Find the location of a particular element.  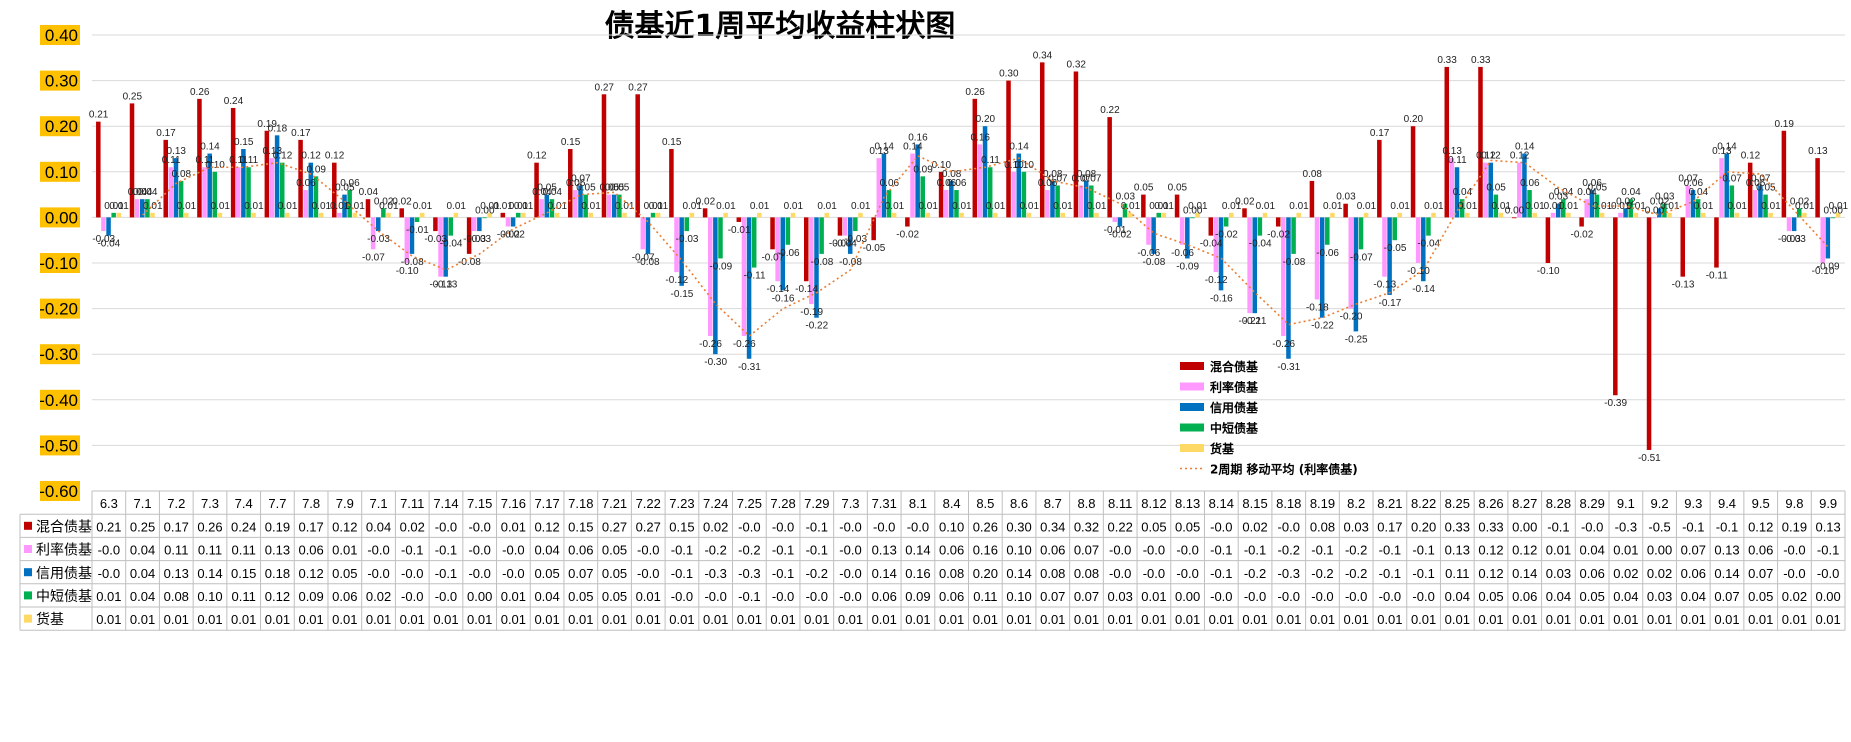

data-label: 0.11 is located at coordinates (248, 160).